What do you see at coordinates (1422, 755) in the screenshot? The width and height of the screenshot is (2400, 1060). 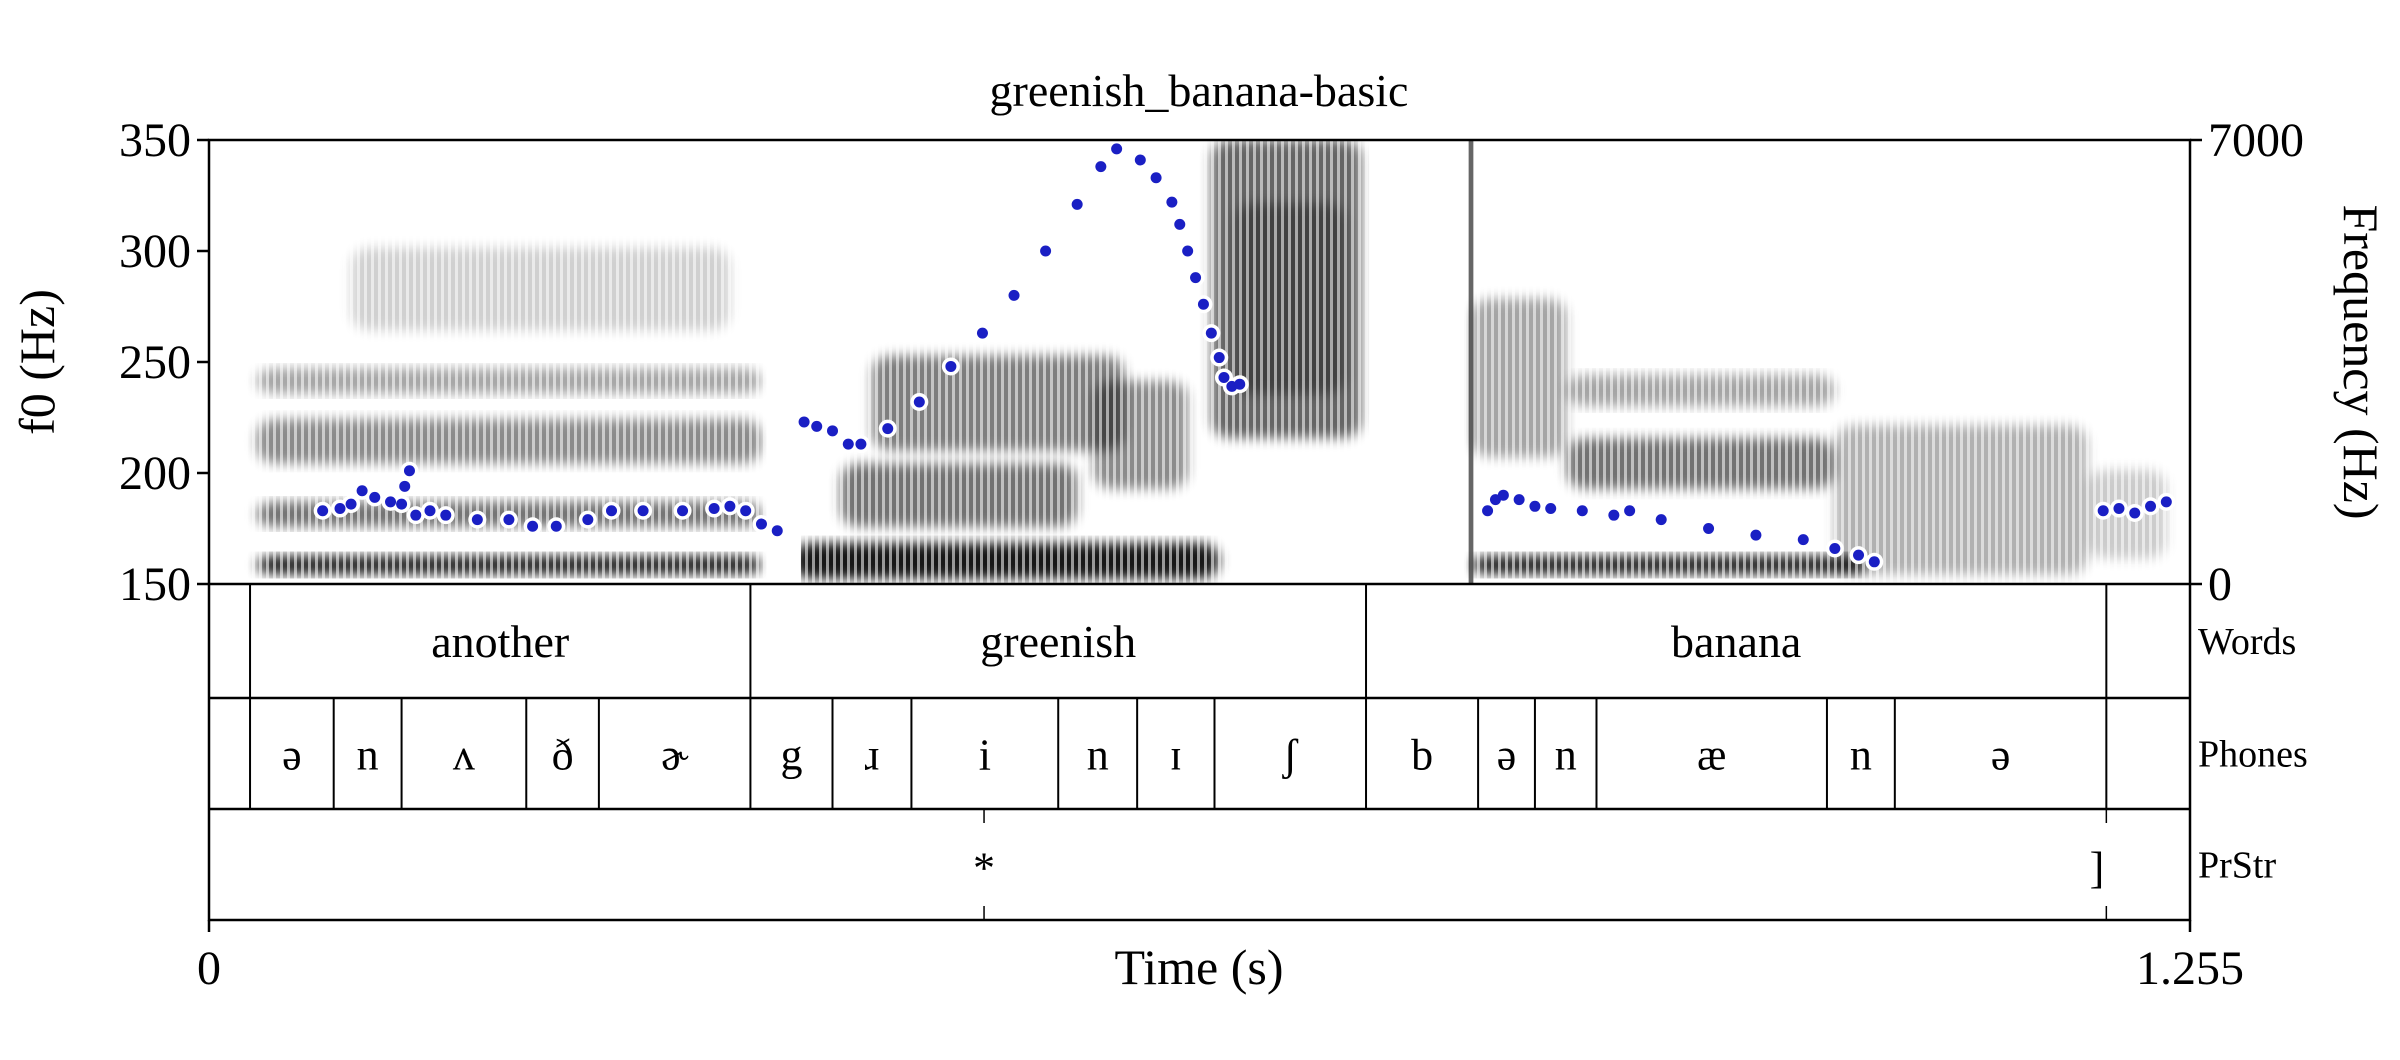 I see `phone-label: b` at bounding box center [1422, 755].